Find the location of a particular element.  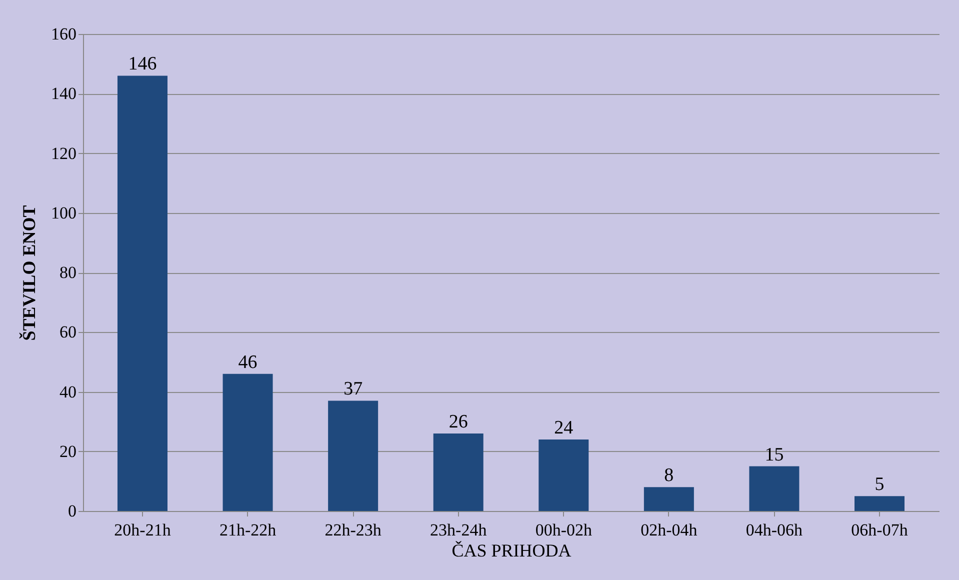

x-tick-label: 21h-22h is located at coordinates (248, 530).